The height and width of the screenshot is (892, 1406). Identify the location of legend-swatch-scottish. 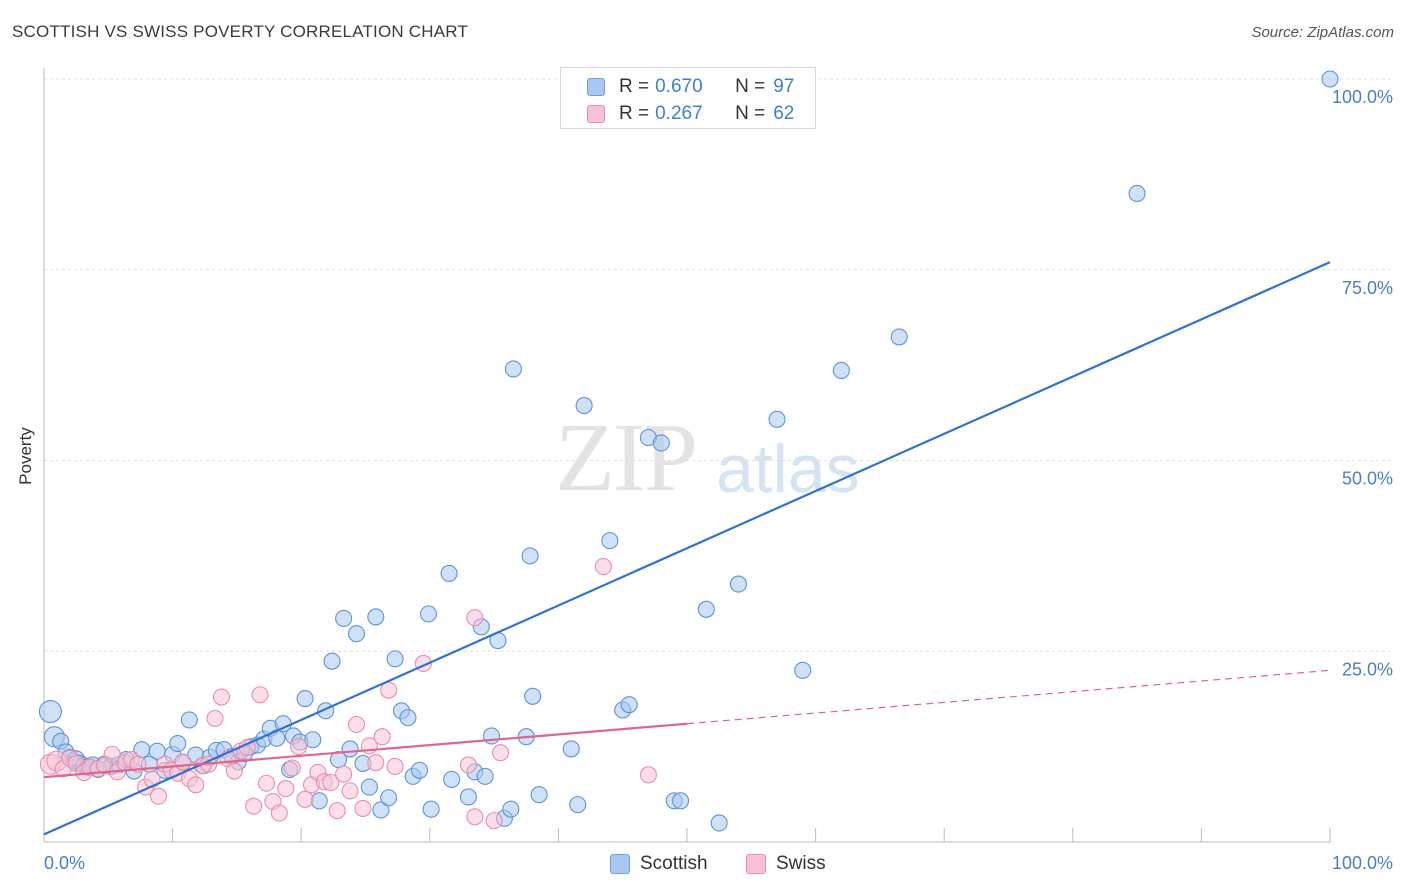
(620, 864).